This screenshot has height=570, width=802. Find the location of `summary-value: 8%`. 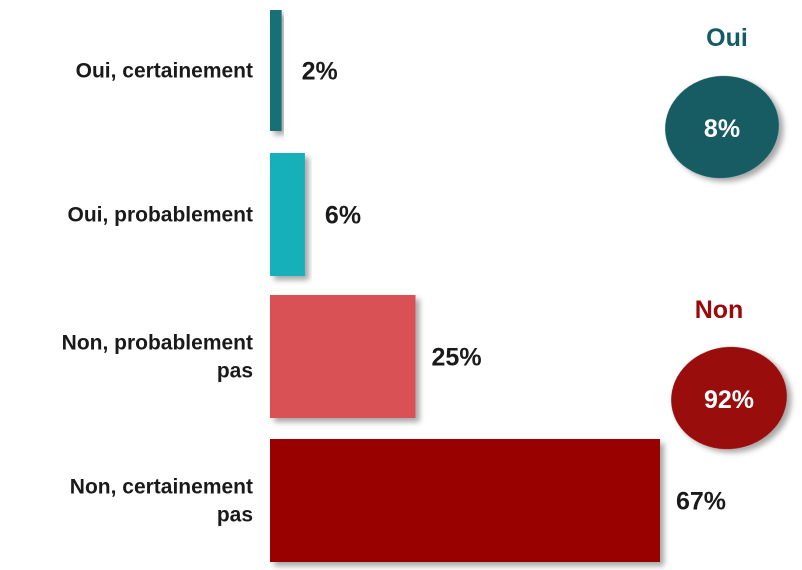

summary-value: 8% is located at coordinates (722, 129).